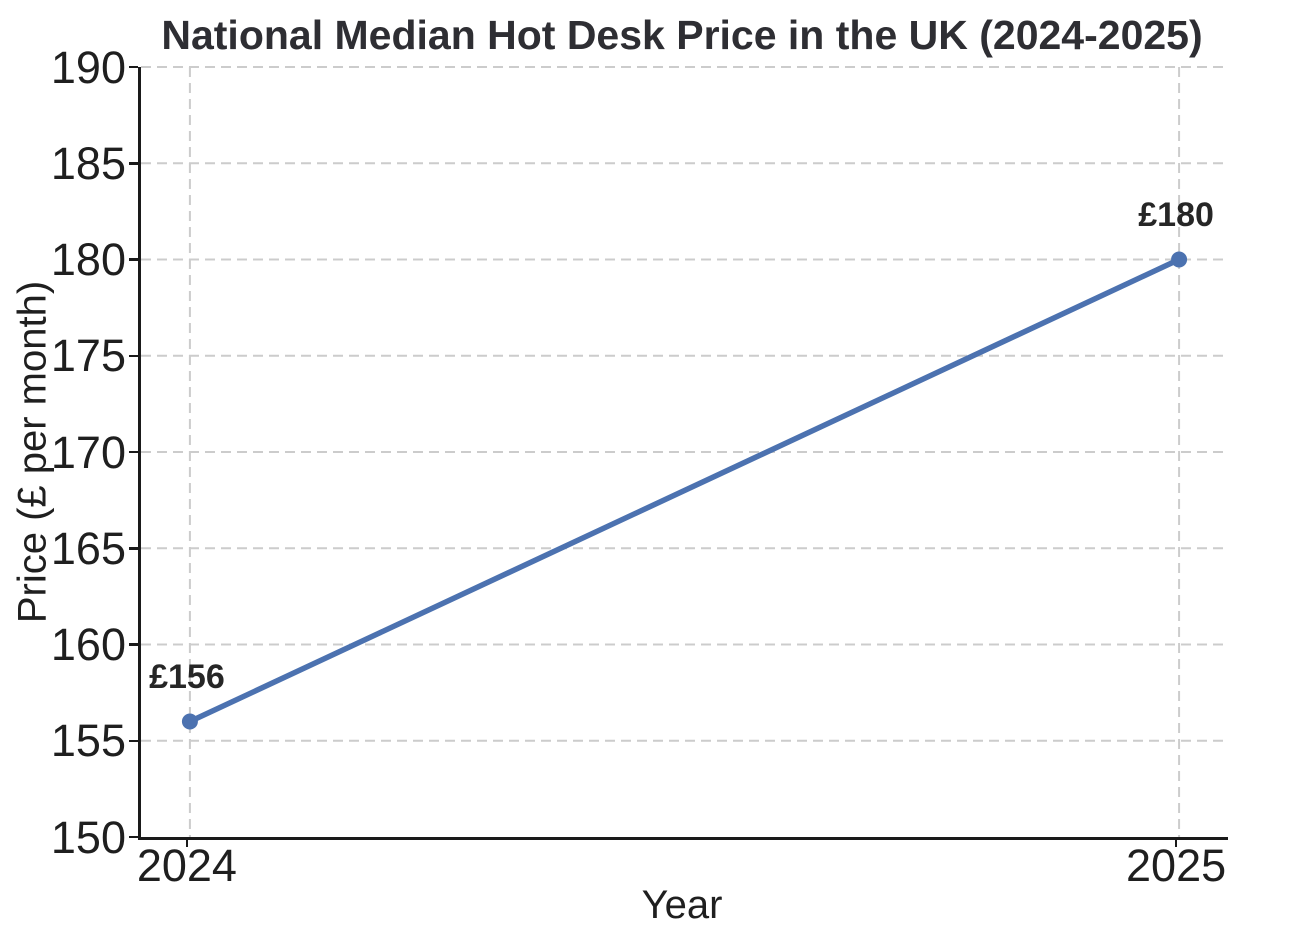 This screenshot has height=943, width=1295. Describe the element at coordinates (88, 644) in the screenshot. I see `y-tick-label: 160` at that location.